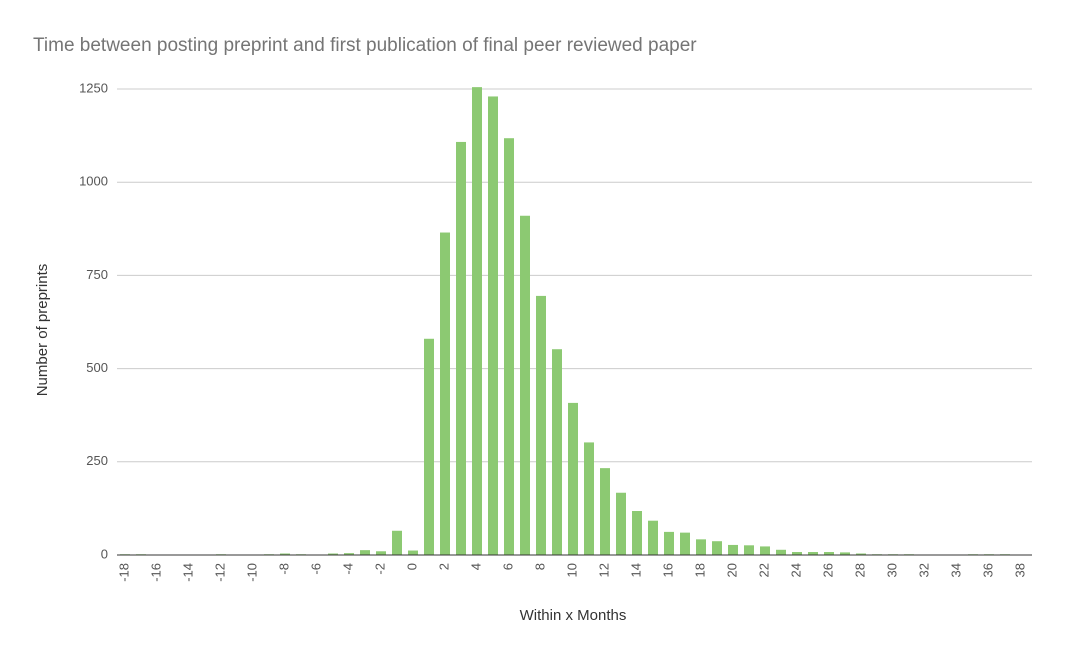 Image resolution: width=1065 pixels, height=658 pixels. Describe the element at coordinates (763, 570) in the screenshot. I see `x-tick-label: 22` at that location.